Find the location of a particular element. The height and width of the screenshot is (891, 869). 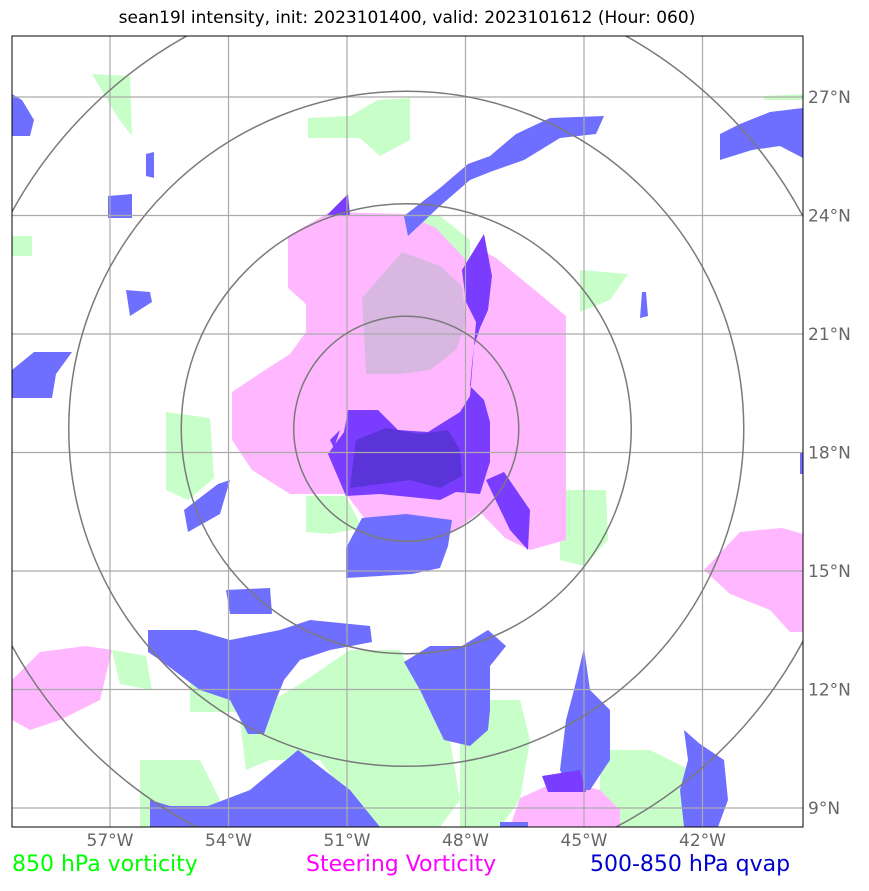

y-tick-label: 24°N is located at coordinates (829, 217).